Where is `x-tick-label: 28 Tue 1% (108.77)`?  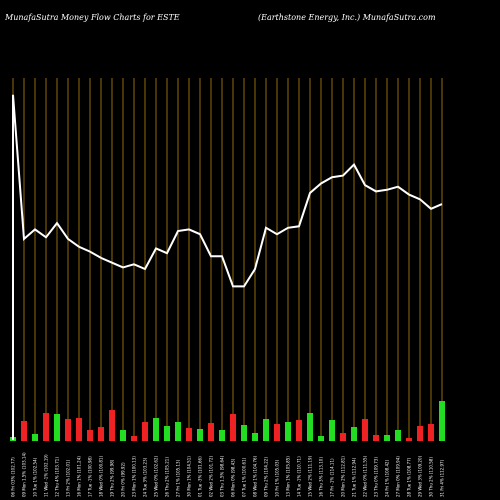 x-tick-label: 28 Tue 1% (108.77) is located at coordinates (409, 477).